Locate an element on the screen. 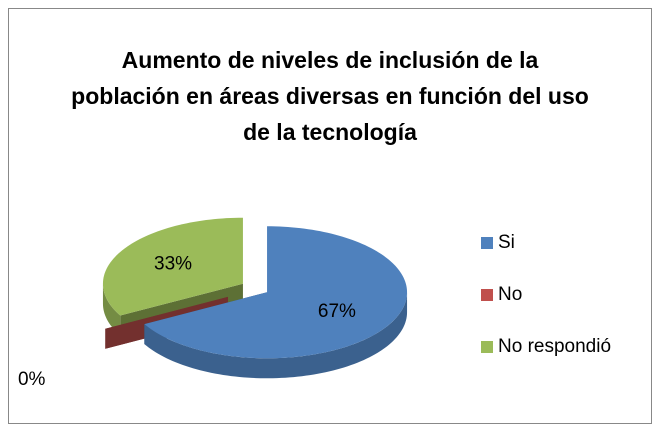  legend-label: No respondió is located at coordinates (554, 346).